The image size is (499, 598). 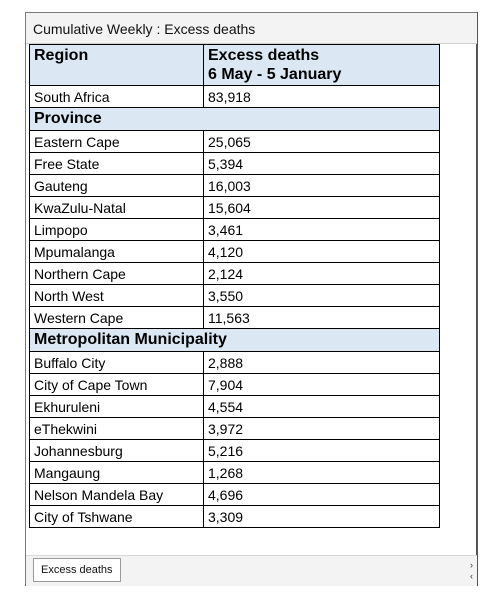 What do you see at coordinates (116, 251) in the screenshot?
I see `region-cell: Mpumalanga` at bounding box center [116, 251].